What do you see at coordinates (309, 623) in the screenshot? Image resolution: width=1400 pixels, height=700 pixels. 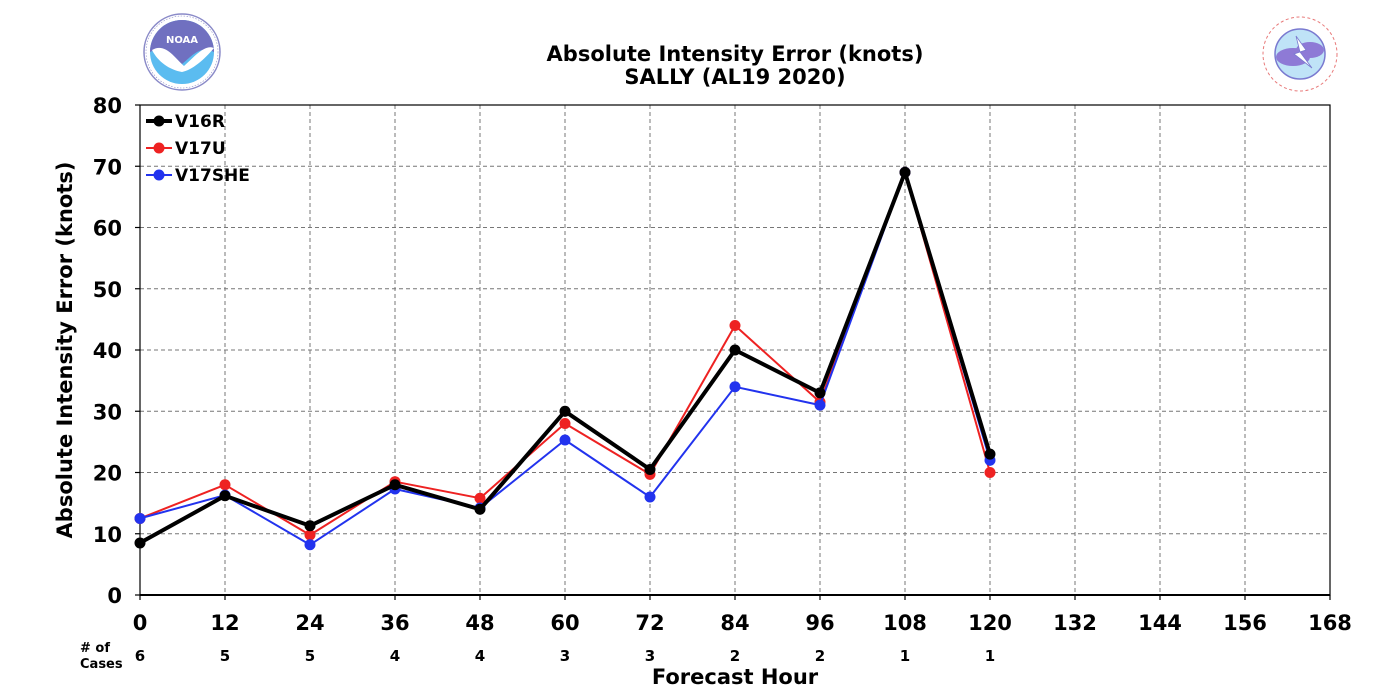 I see `x-tick-label: 24` at bounding box center [309, 623].